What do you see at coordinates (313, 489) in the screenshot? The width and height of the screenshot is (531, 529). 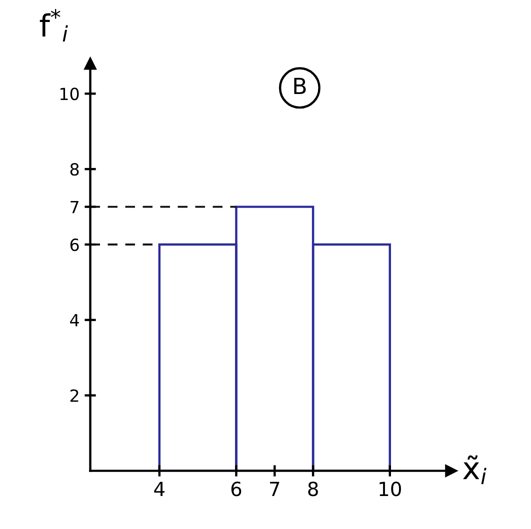 I see `x-tick-label: 8` at bounding box center [313, 489].